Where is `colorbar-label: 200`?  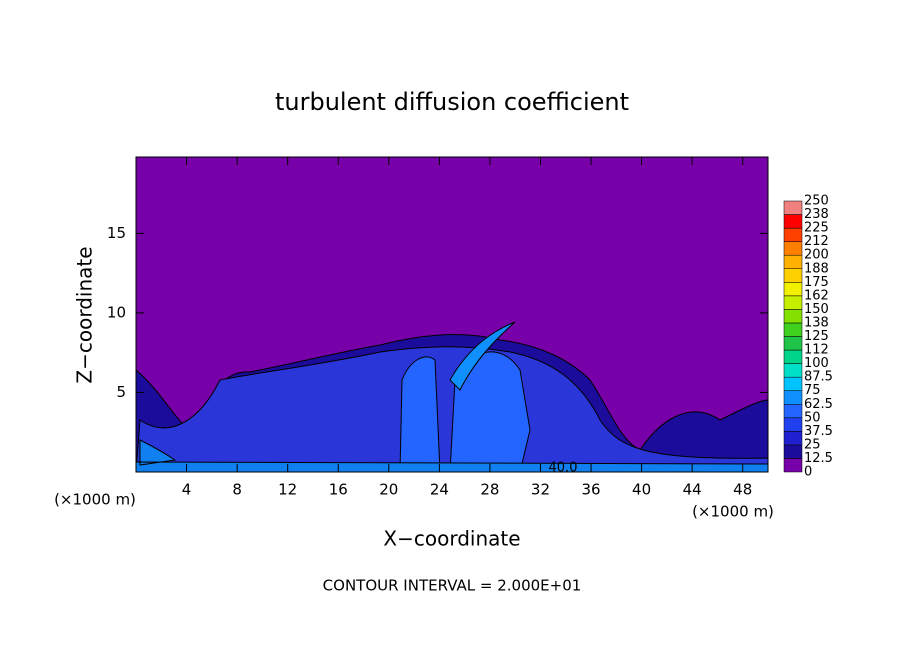
colorbar-label: 200 is located at coordinates (816, 255).